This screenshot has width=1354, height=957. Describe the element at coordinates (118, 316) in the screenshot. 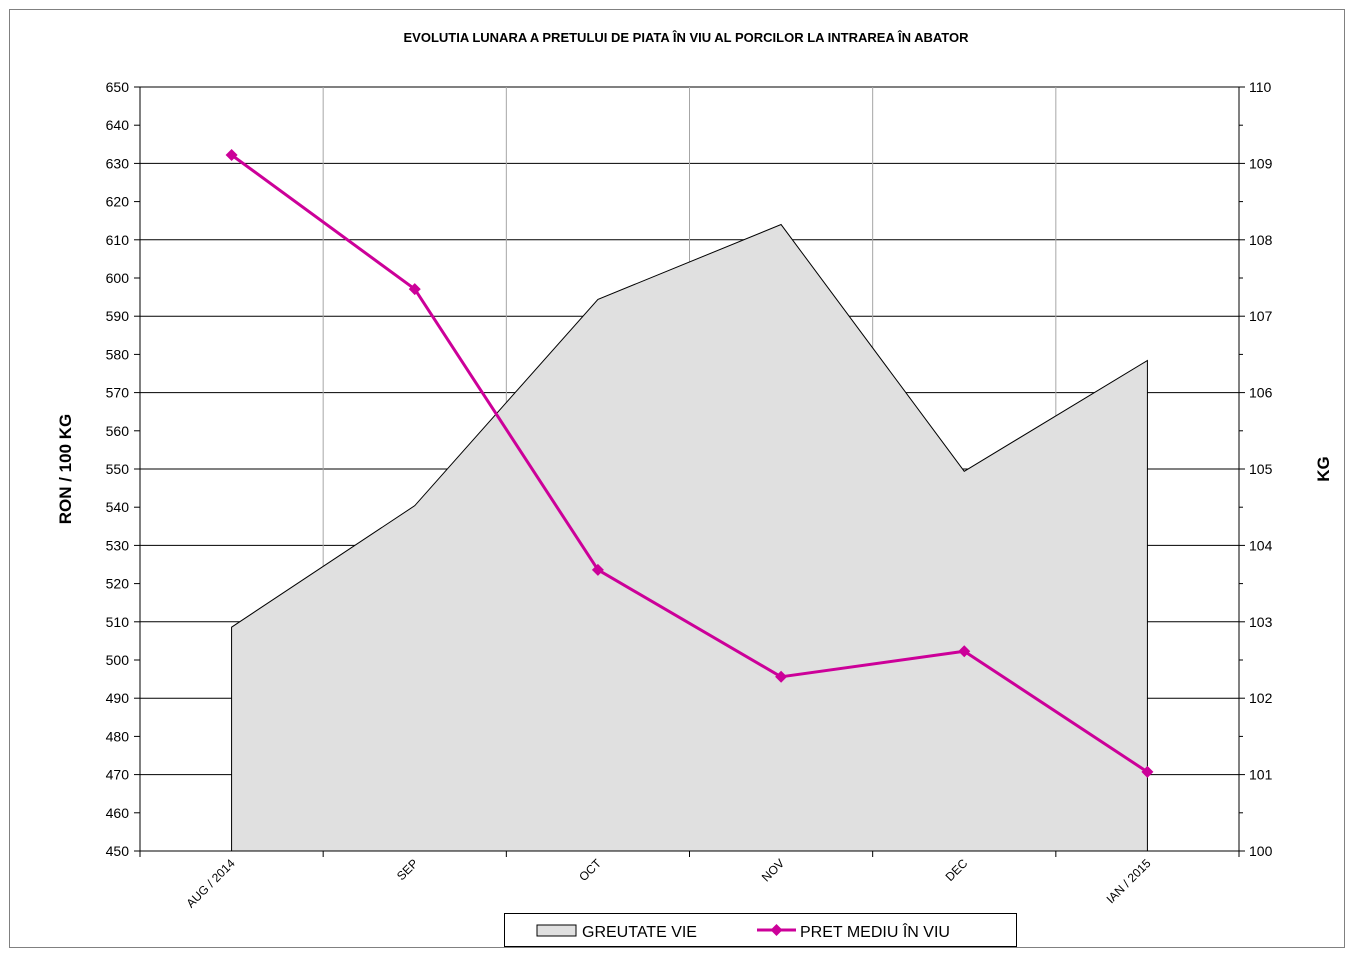

I see `y-tick-label-left: 590` at that location.